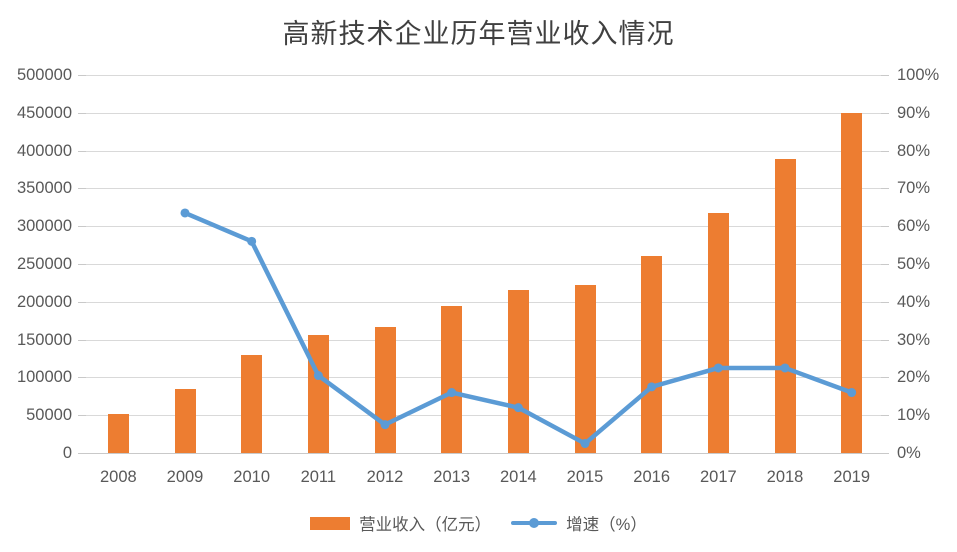  What do you see at coordinates (718, 332) in the screenshot?
I see `bar-2017` at bounding box center [718, 332].